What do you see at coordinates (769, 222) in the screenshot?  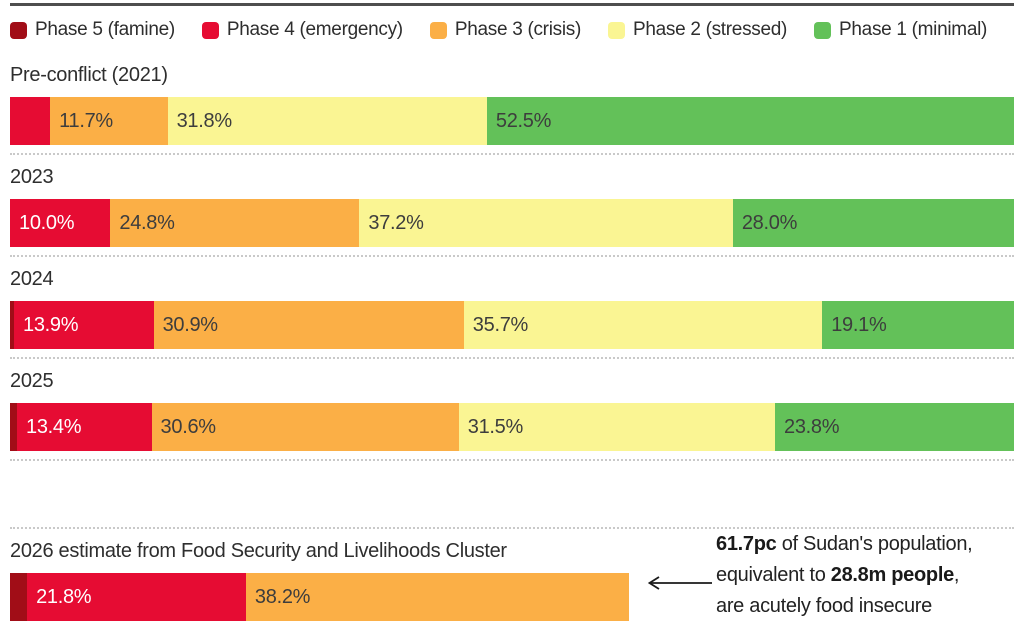 I see `segment-value-label: 28.0%` at bounding box center [769, 222].